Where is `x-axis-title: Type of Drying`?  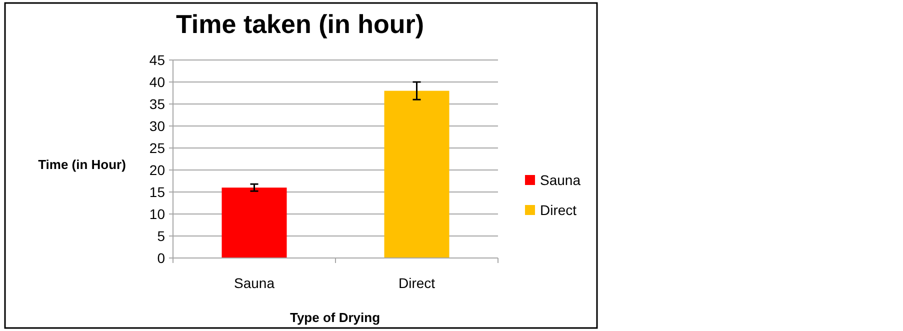 x-axis-title: Type of Drying is located at coordinates (335, 317).